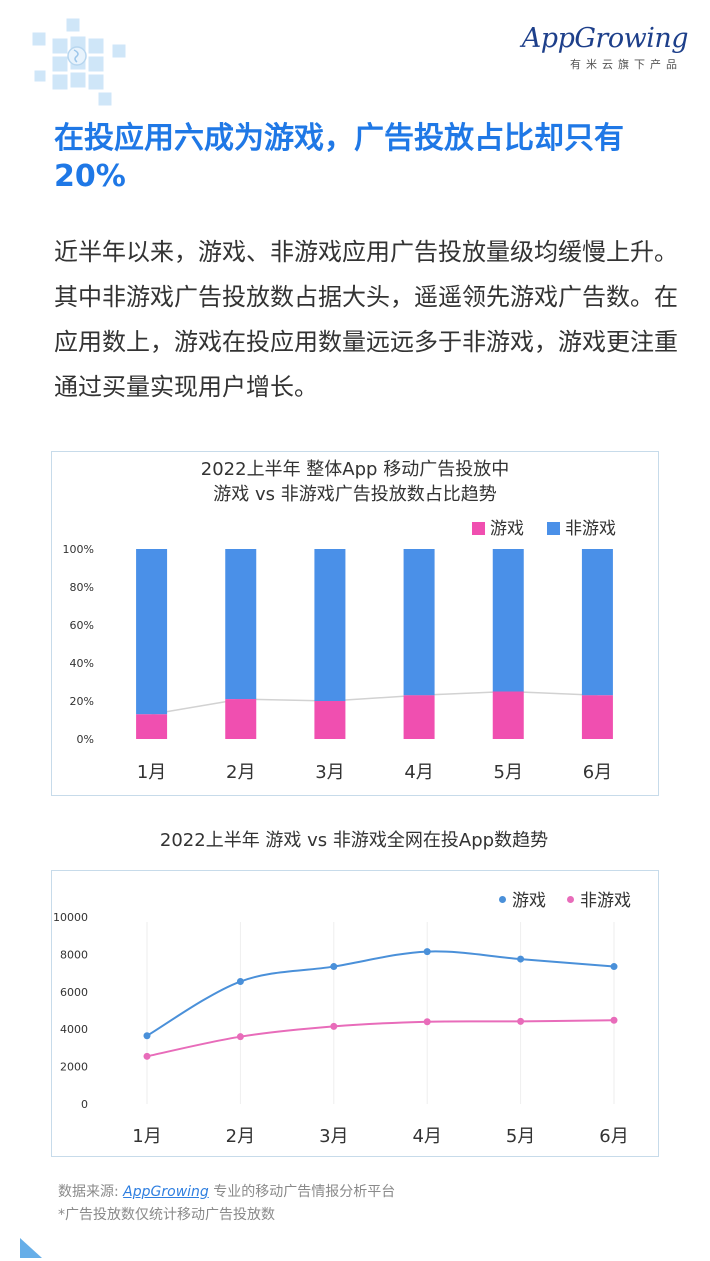 The image size is (710, 1261). I want to click on legend-swatch-nongame, so click(553, 528).